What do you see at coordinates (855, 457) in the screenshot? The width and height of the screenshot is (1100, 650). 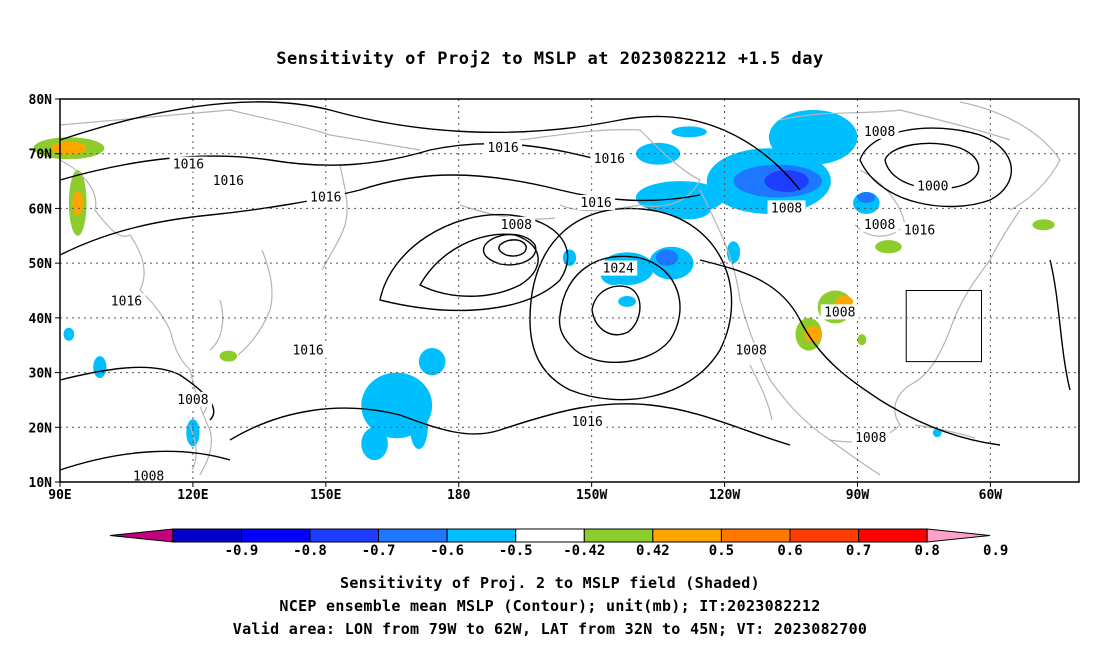 I see `coast-central-america` at bounding box center [855, 457].